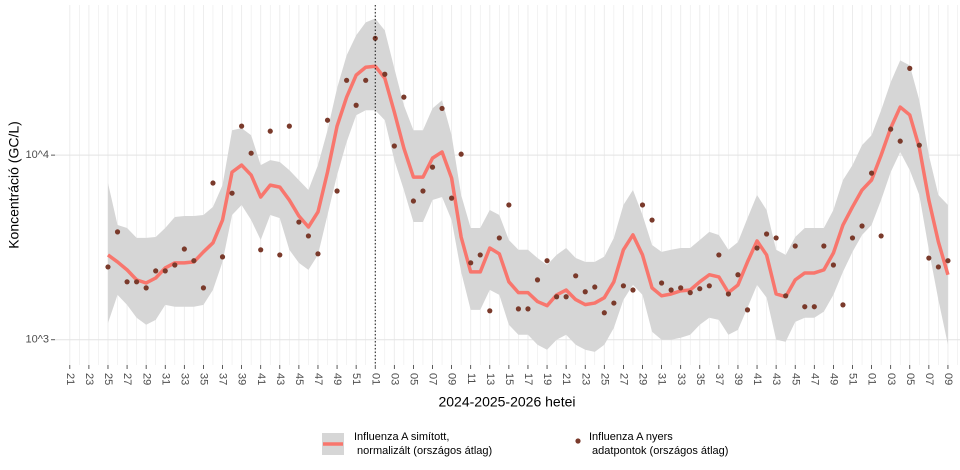  What do you see at coordinates (719, 379) in the screenshot?
I see `x-tick-label: 37` at bounding box center [719, 379].